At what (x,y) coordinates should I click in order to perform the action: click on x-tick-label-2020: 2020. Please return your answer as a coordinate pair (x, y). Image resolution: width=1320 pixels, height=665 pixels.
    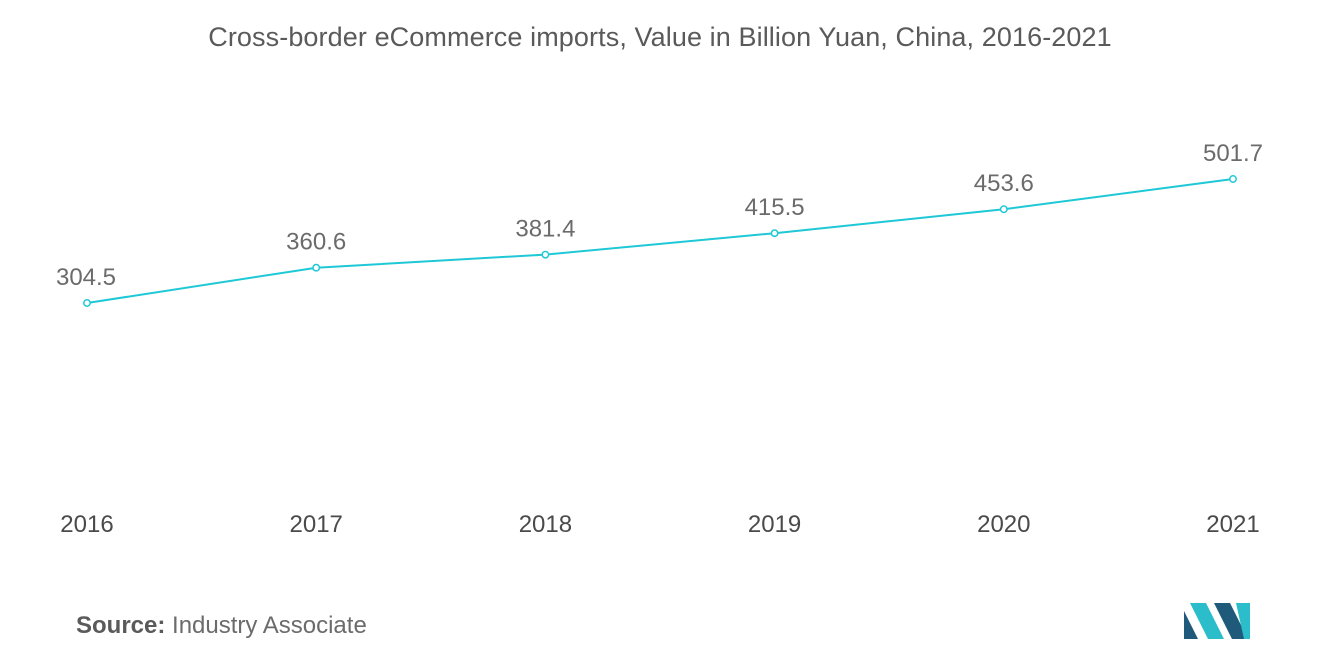
    Looking at the image, I should click on (1003, 524).